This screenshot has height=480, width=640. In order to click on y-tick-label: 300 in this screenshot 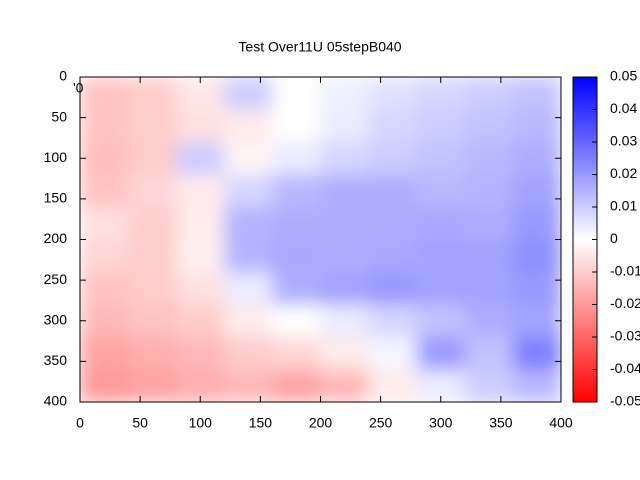, I will do `click(56, 319)`.